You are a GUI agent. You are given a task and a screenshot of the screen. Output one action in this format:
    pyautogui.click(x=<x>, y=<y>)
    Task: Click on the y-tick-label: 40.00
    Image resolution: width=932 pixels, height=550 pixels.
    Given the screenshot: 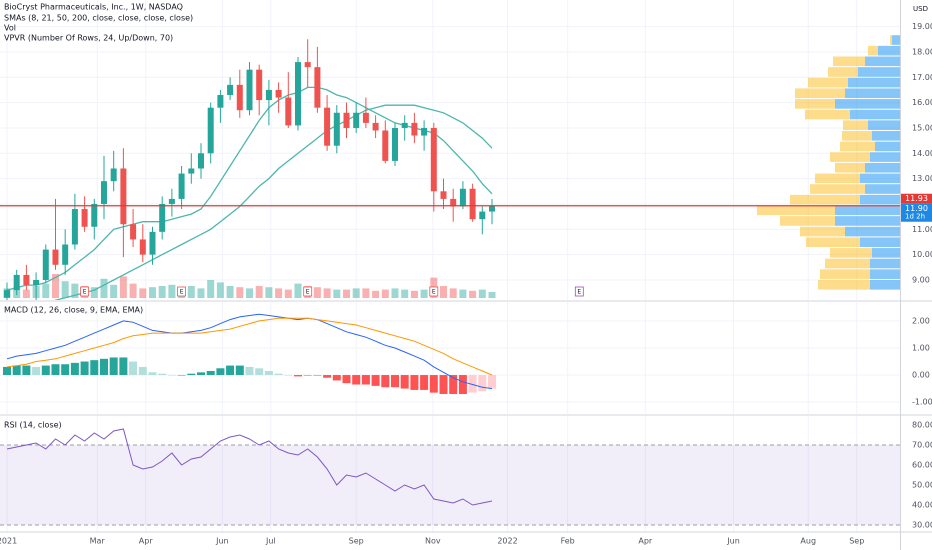 What is the action you would take?
    pyautogui.click(x=922, y=505)
    